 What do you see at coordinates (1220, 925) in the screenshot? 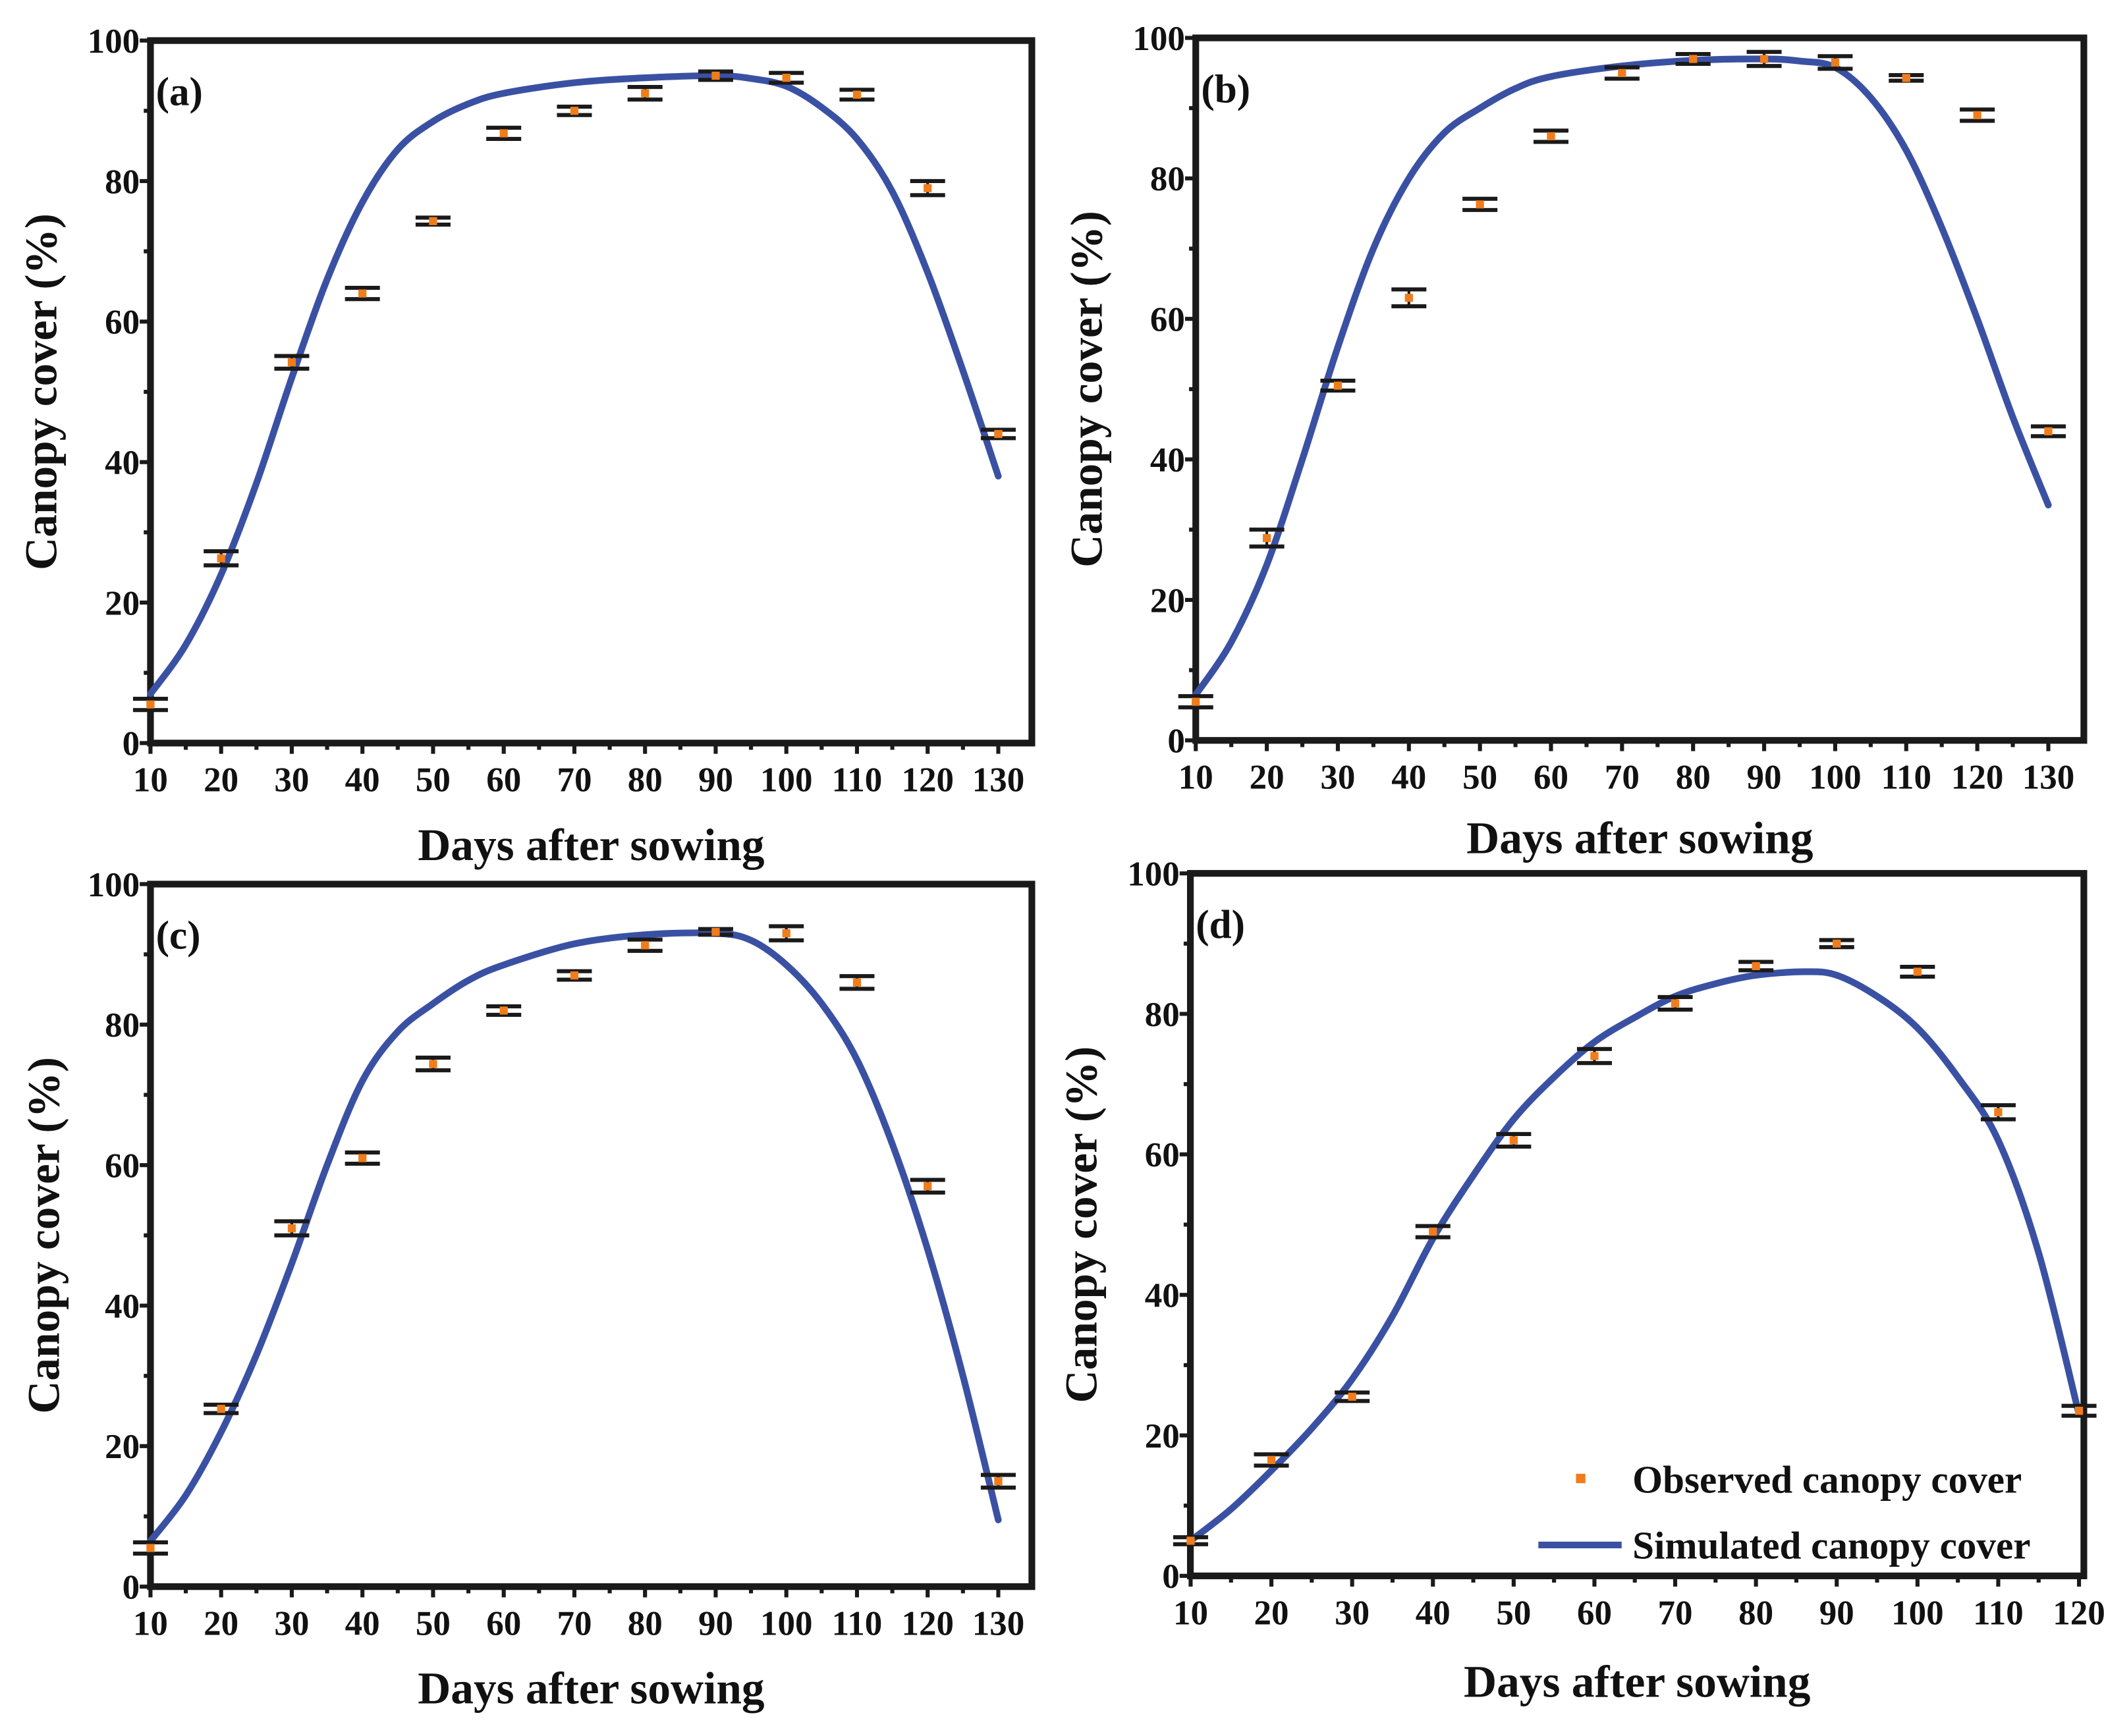
I see `panel-label: (d)` at bounding box center [1220, 925].